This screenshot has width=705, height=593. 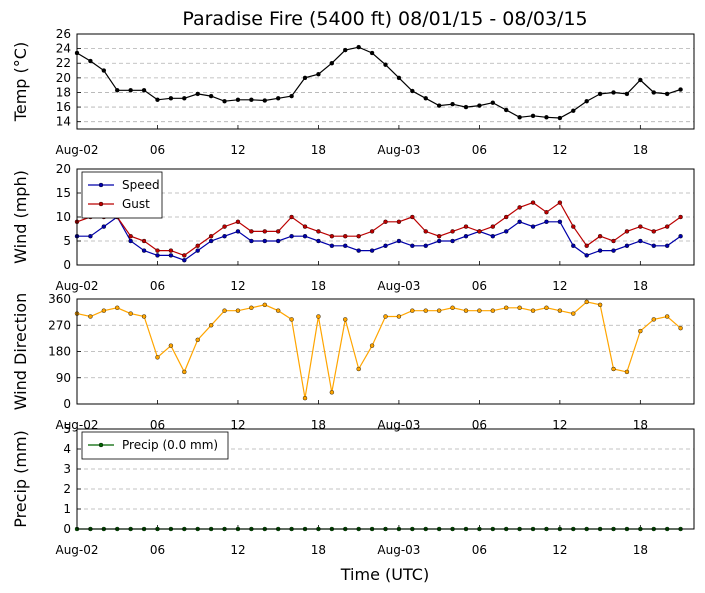 What do you see at coordinates (63, 122) in the screenshot?
I see `y-tick-label: 14` at bounding box center [63, 122].